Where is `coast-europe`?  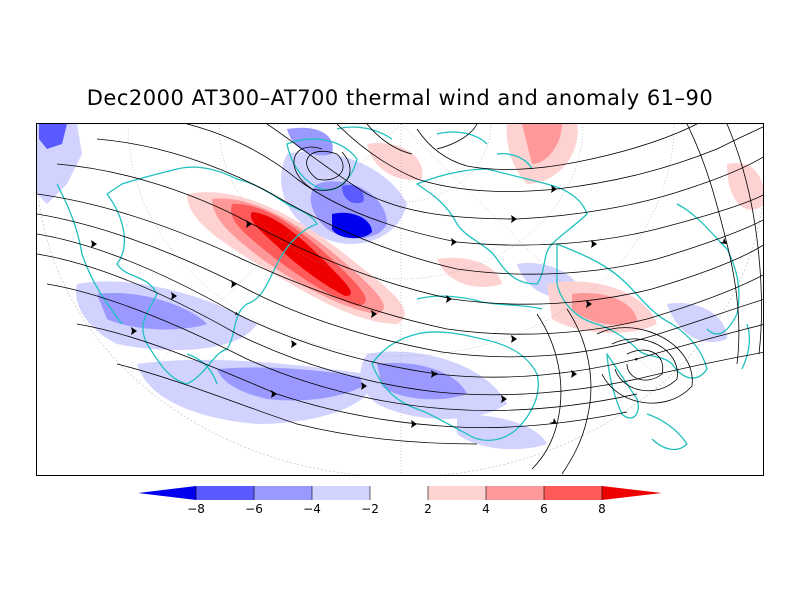
coast-europe is located at coordinates (502, 226).